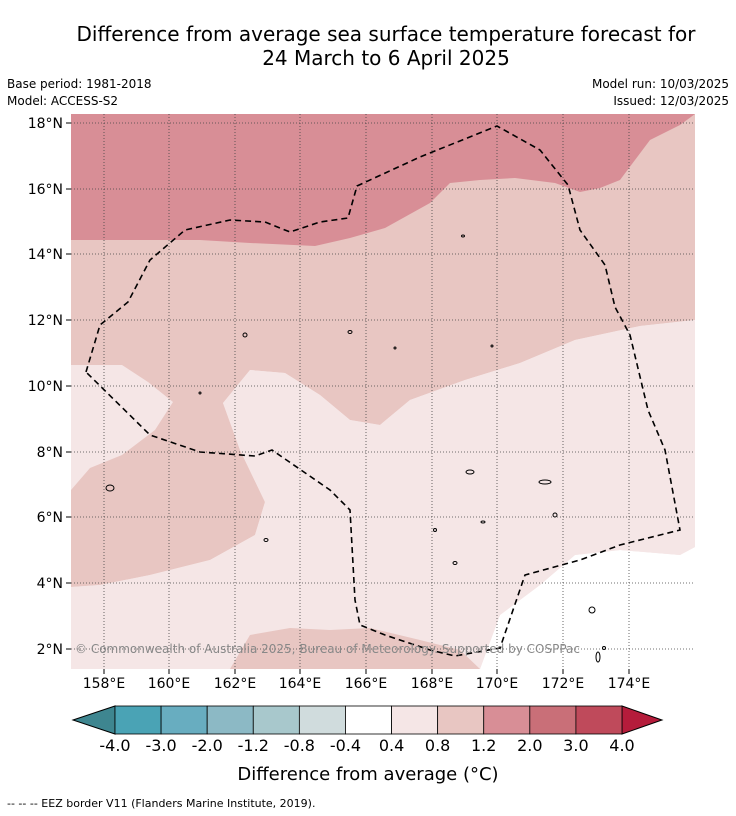 This screenshot has width=736, height=816. Describe the element at coordinates (235, 684) in the screenshot. I see `lon-label: 162°E` at that location.